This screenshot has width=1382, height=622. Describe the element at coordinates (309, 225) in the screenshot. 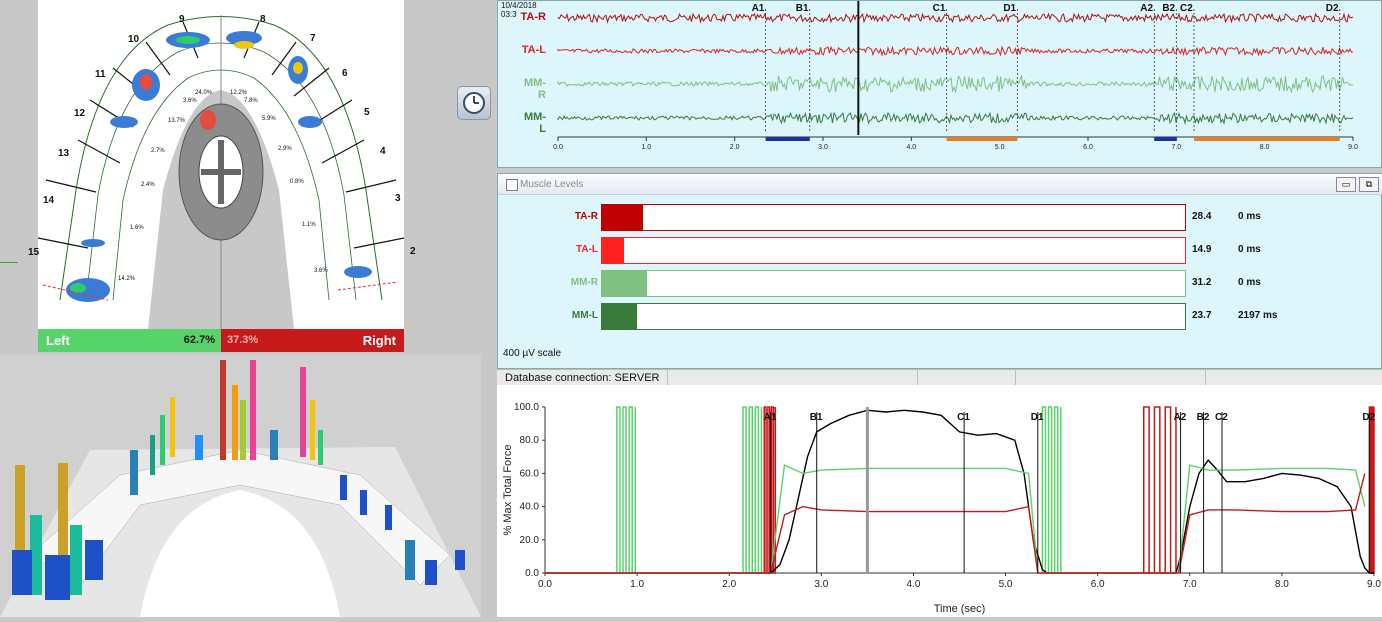

I see `pct-1-1: 1.1%` at that location.